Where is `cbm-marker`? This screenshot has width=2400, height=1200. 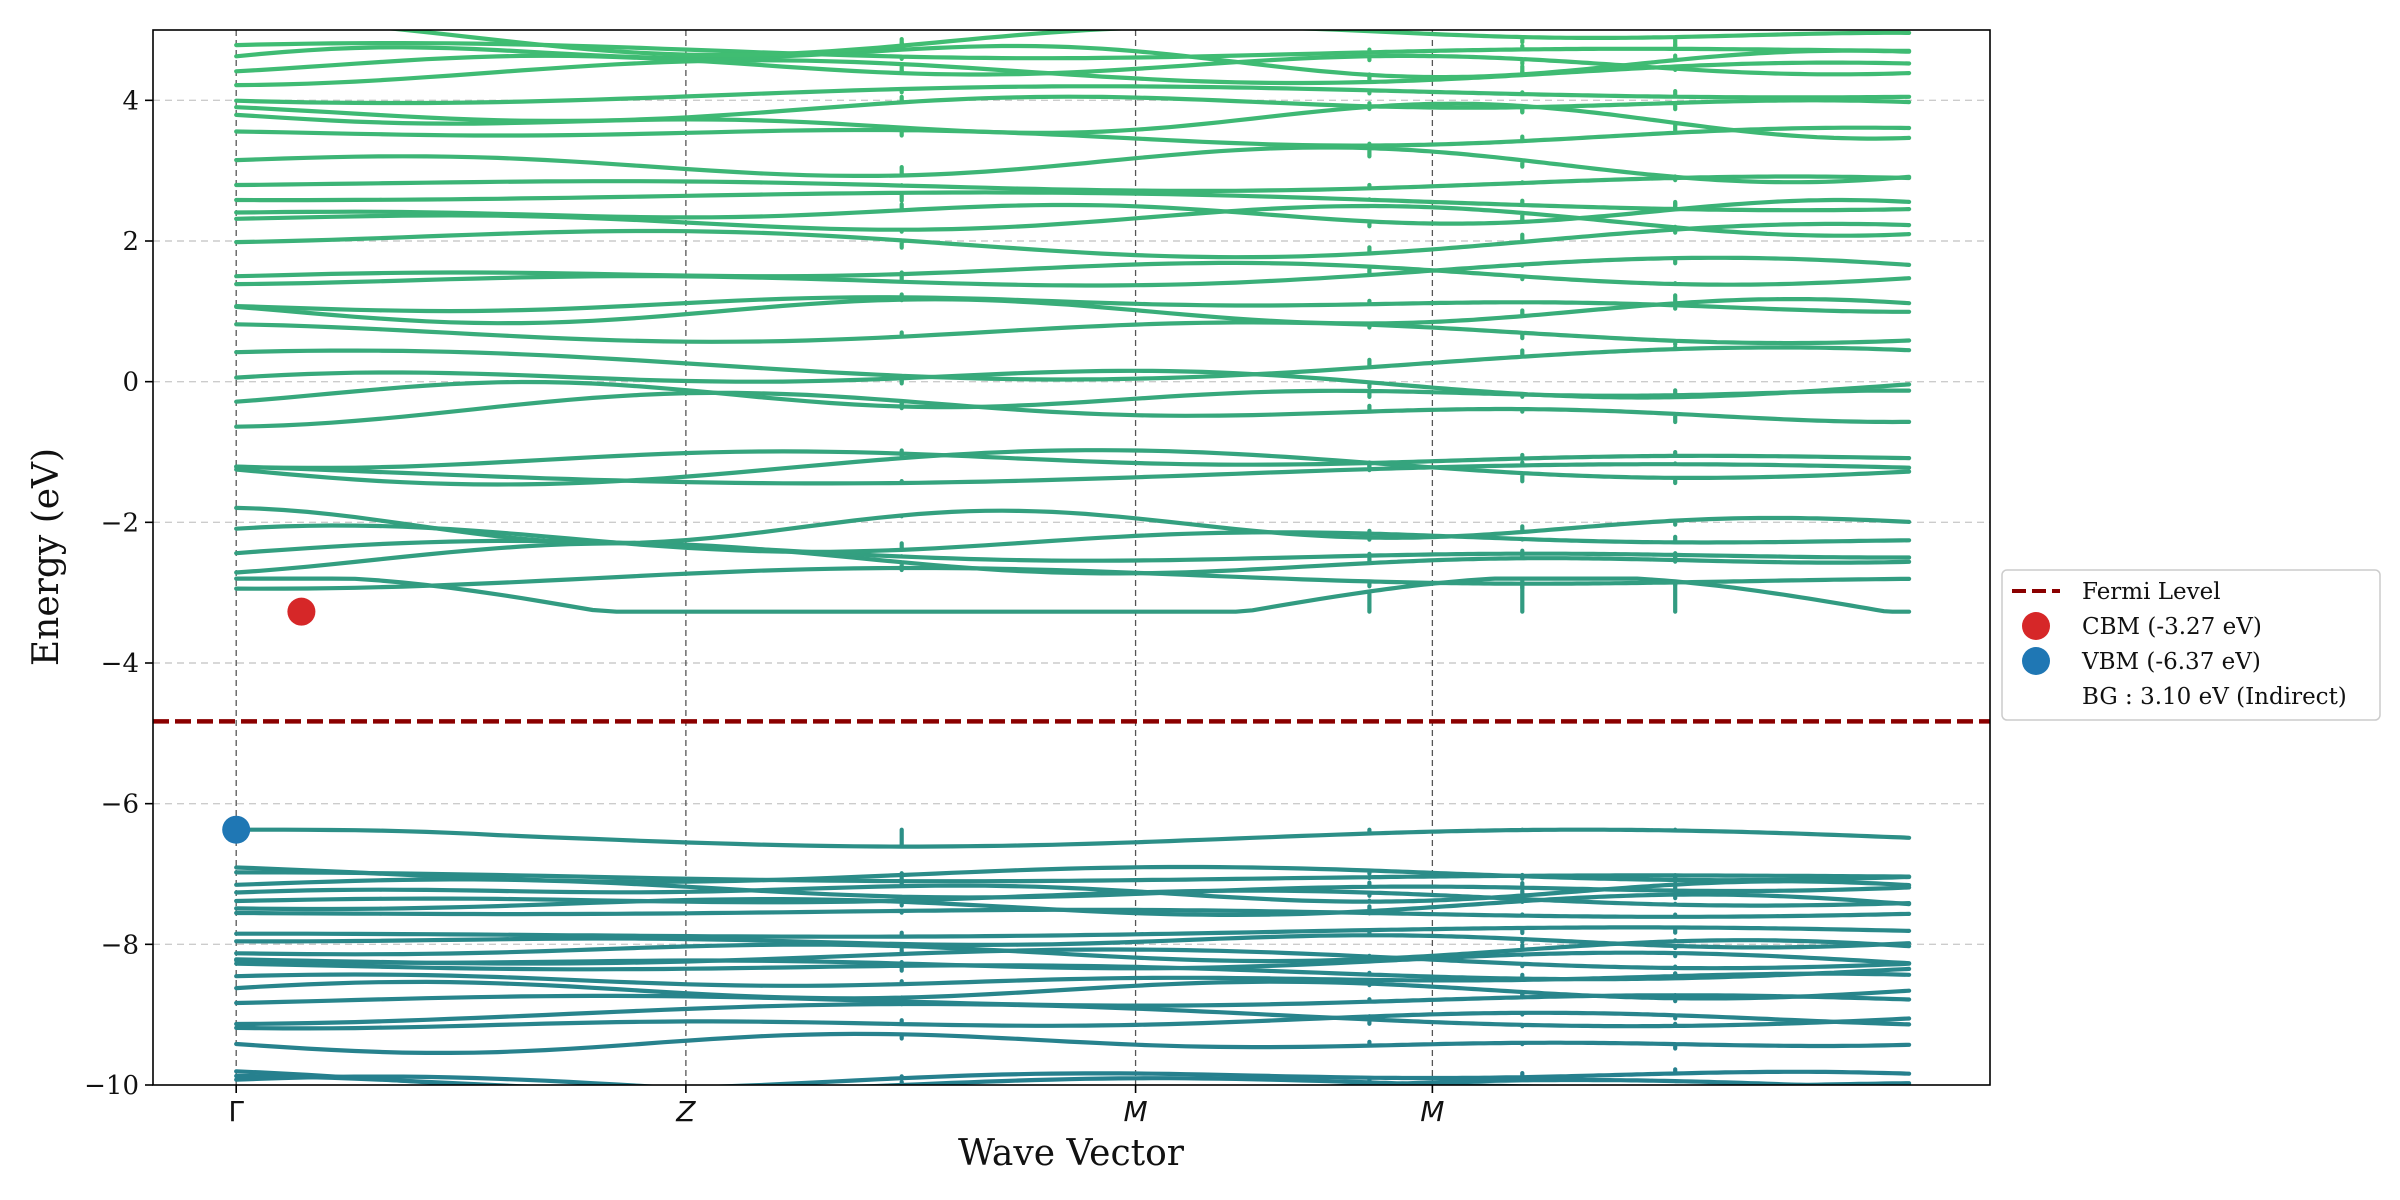
cbm-marker is located at coordinates (301, 611).